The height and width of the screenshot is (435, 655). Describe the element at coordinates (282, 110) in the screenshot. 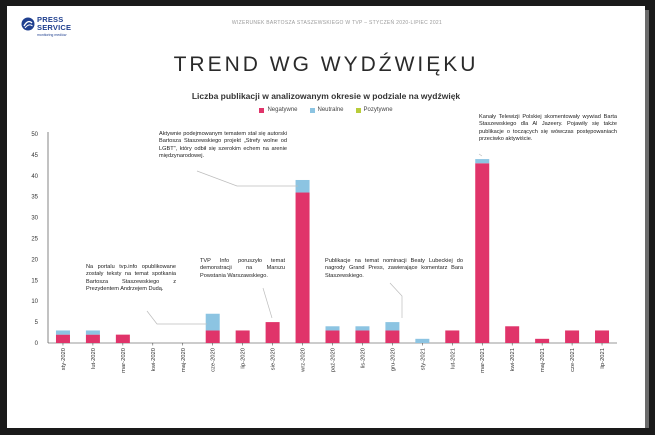

I see `legend-label-negatywne: Negatywne` at that location.